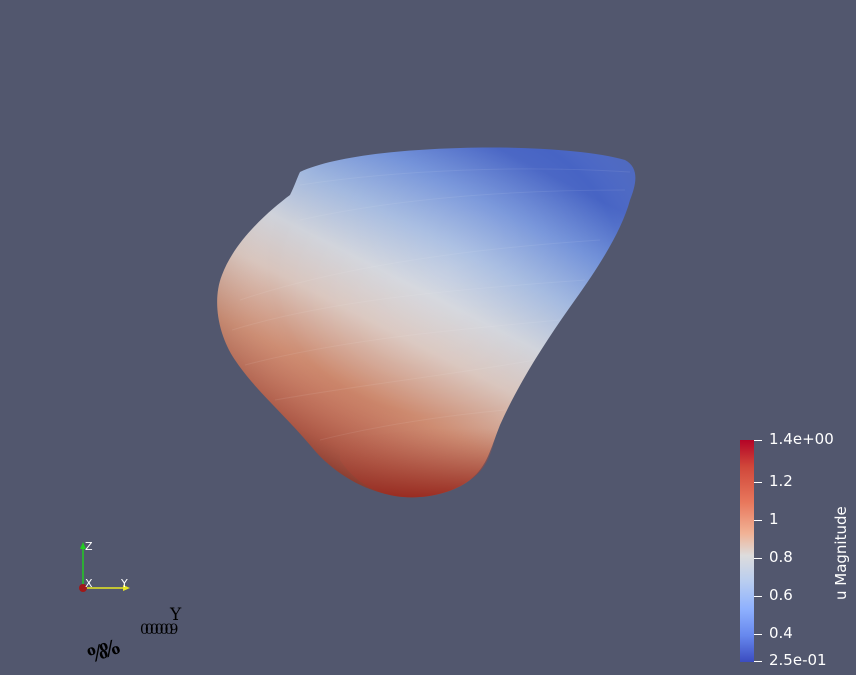  I want to click on legend-label: 0.8, so click(781, 557).